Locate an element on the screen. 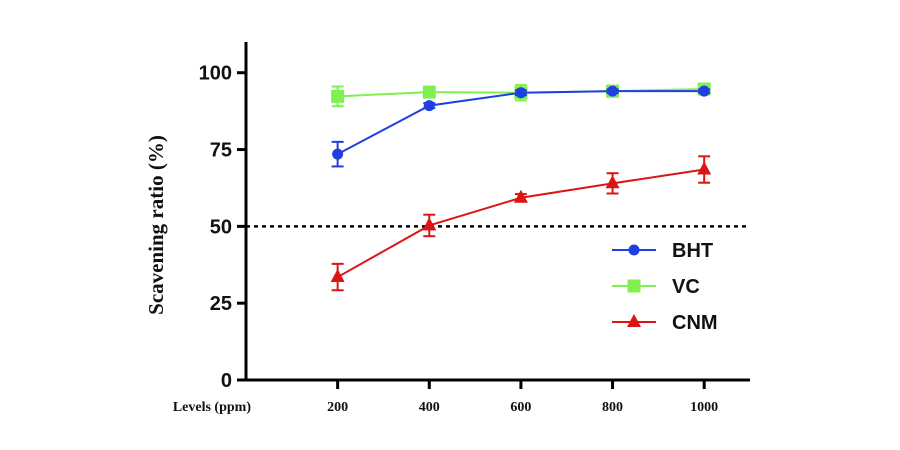 The image size is (900, 450). x-tick-label-200: 200 is located at coordinates (337, 407).